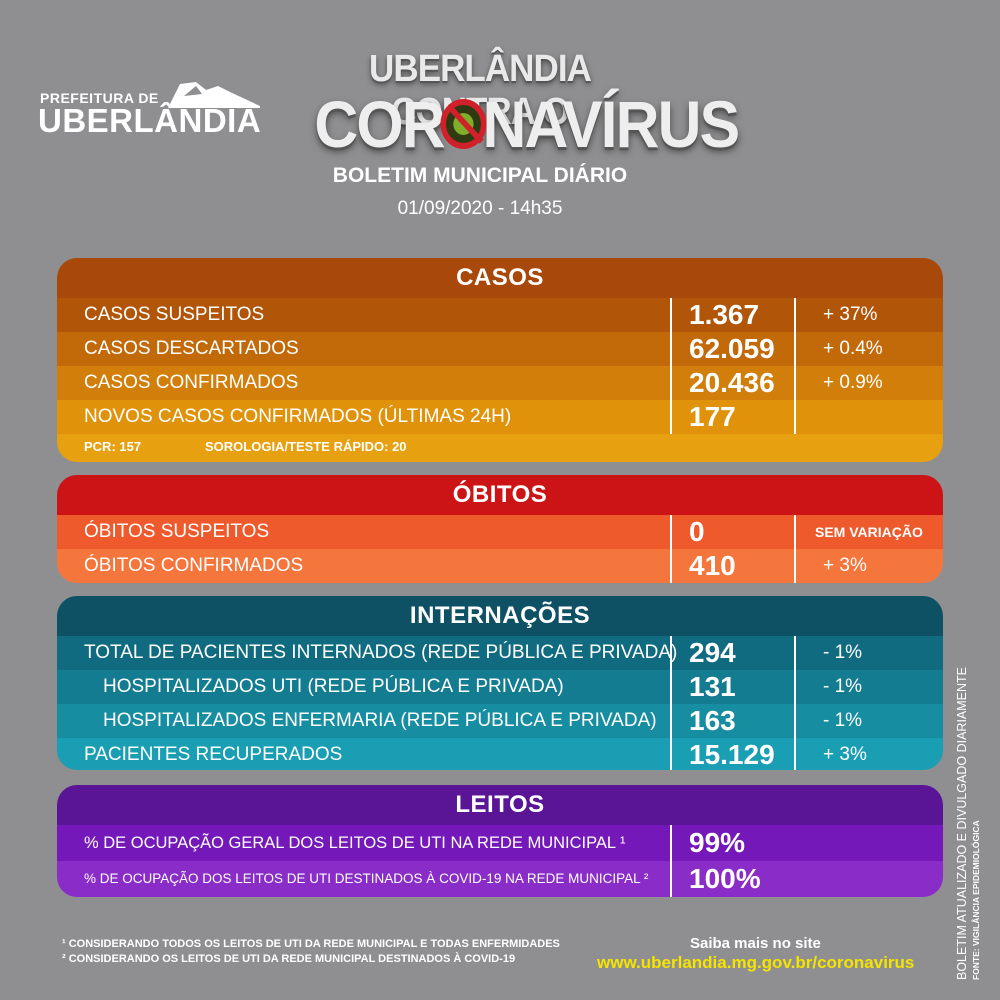  Describe the element at coordinates (853, 348) in the screenshot. I see `row-variation: + 0.4%` at that location.